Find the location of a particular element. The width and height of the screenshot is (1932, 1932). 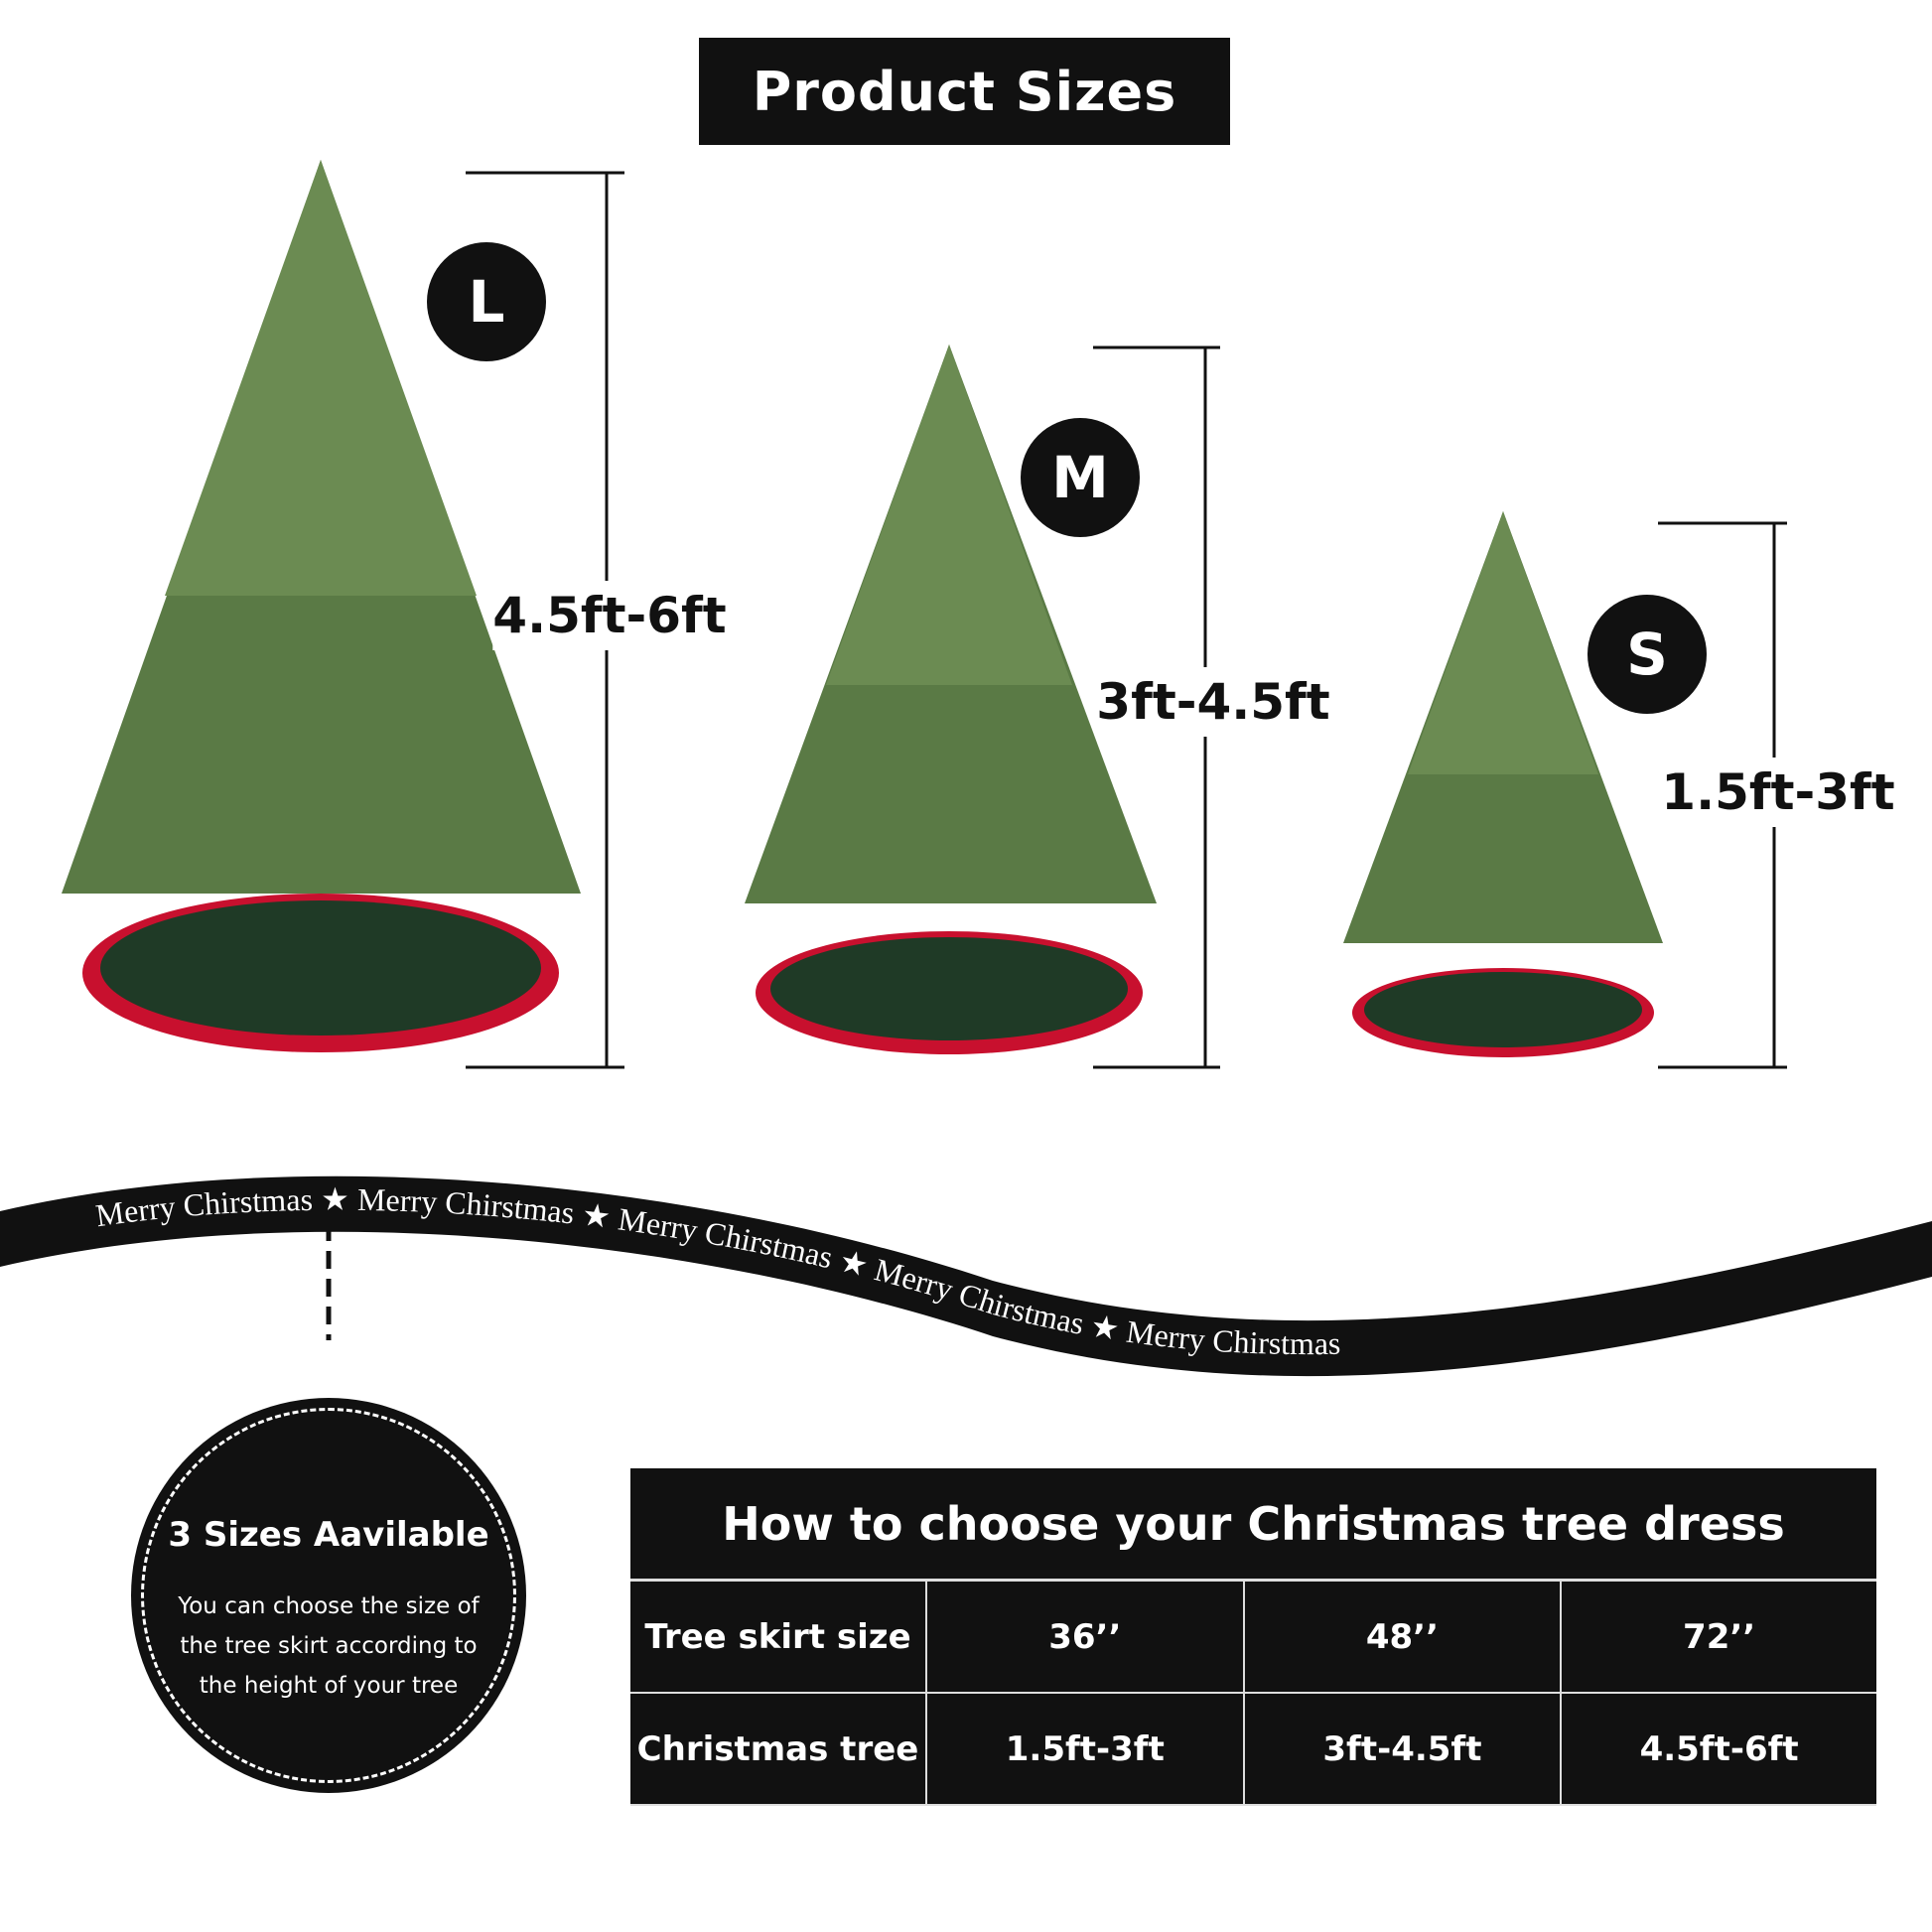

size-badge-m: M is located at coordinates (1080, 478).